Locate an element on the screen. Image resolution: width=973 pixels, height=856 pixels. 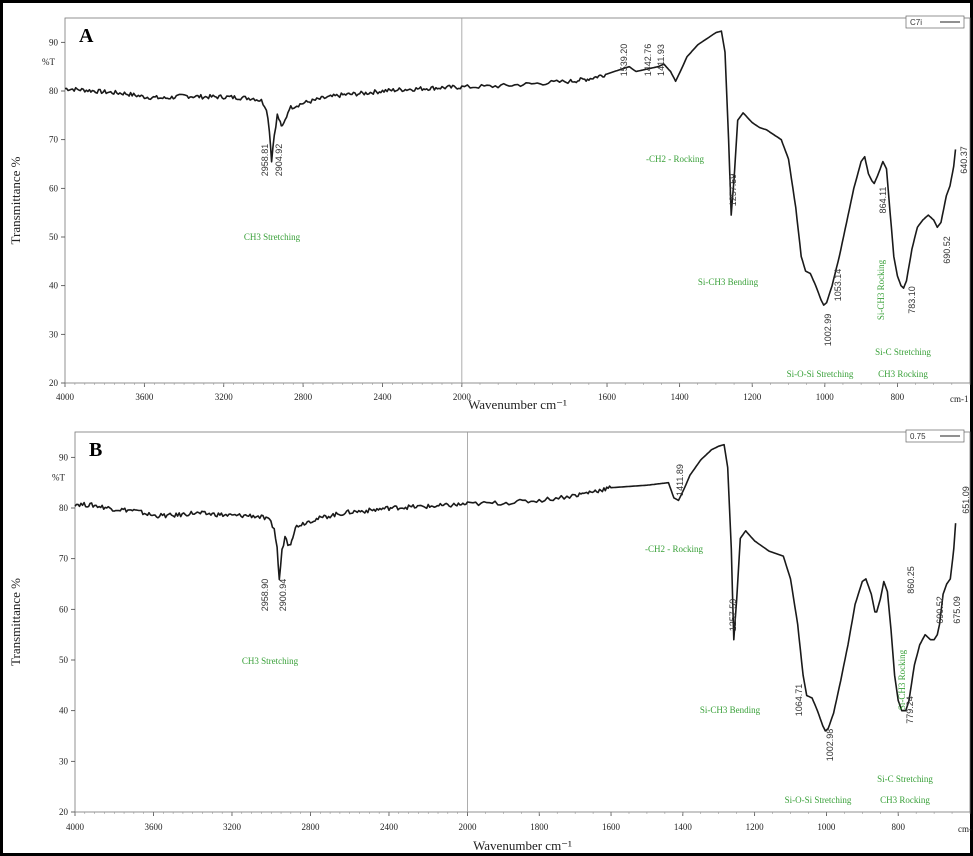
peak-label: 1002.98 is located at coordinates (830, 745).